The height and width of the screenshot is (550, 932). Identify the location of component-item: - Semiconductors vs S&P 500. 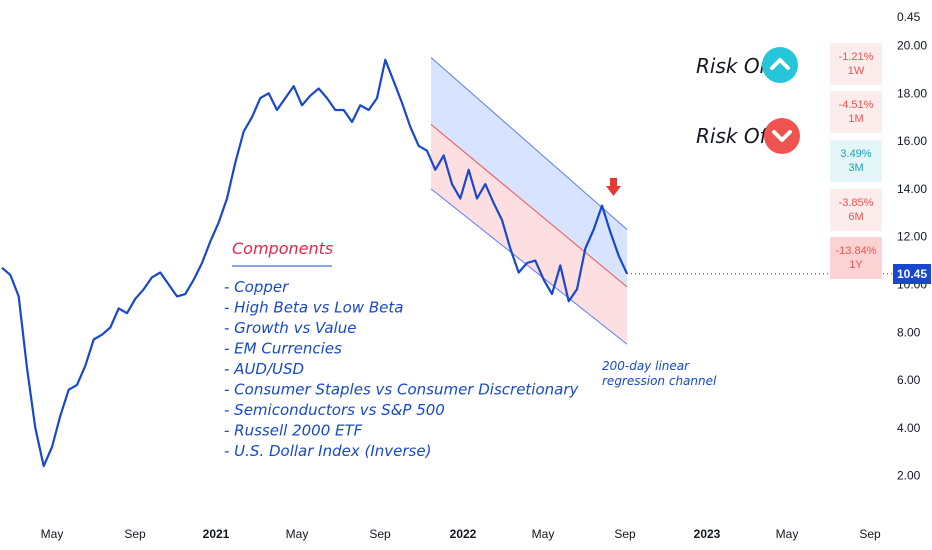
(334, 410).